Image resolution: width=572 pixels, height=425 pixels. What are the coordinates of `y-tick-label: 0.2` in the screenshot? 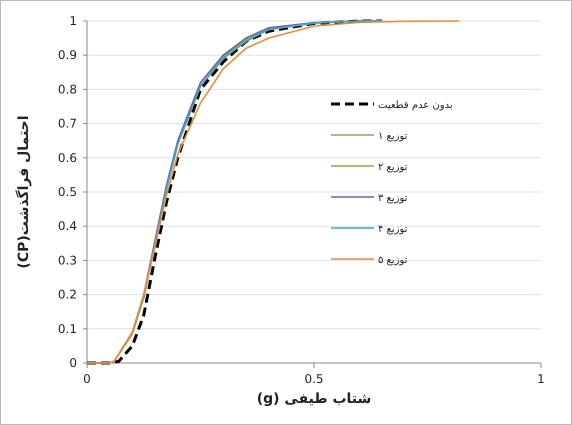 It's located at (67, 295).